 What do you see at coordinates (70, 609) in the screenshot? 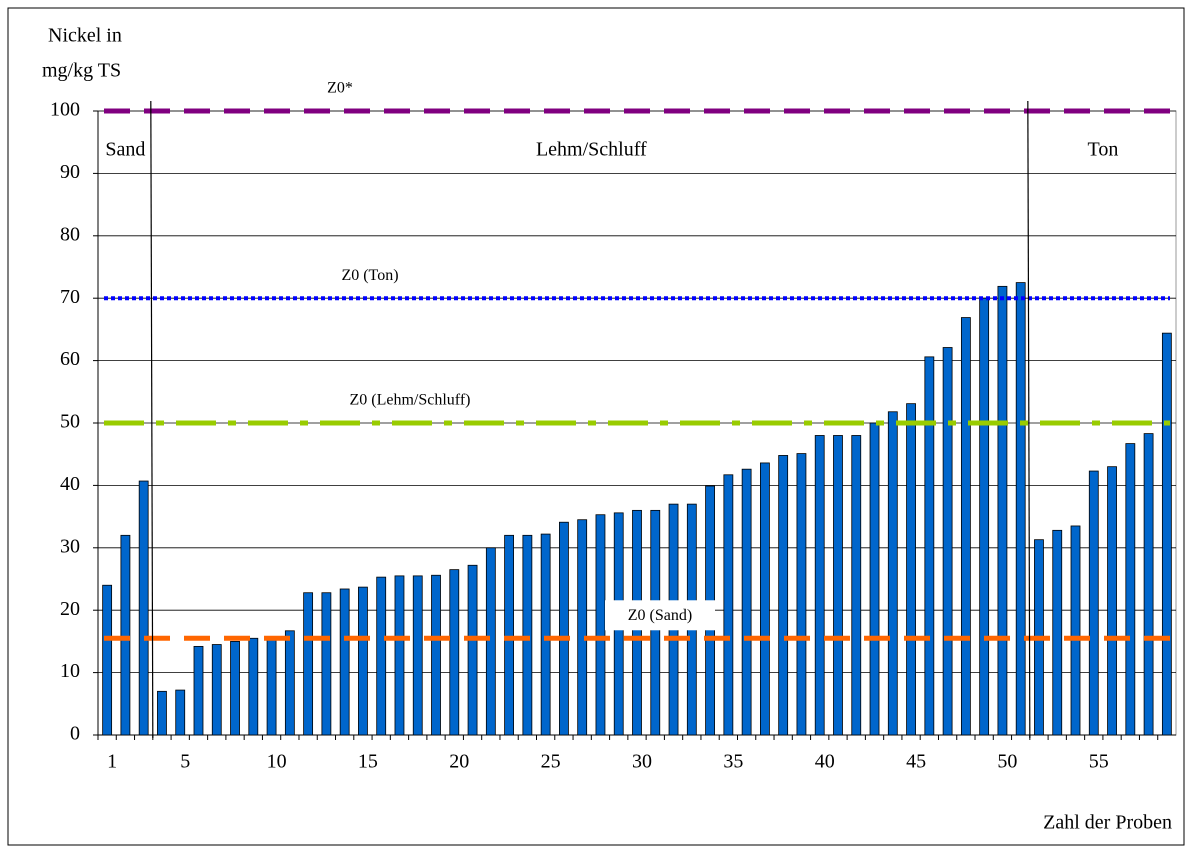
I see `y-tick-label: 20` at bounding box center [70, 609].